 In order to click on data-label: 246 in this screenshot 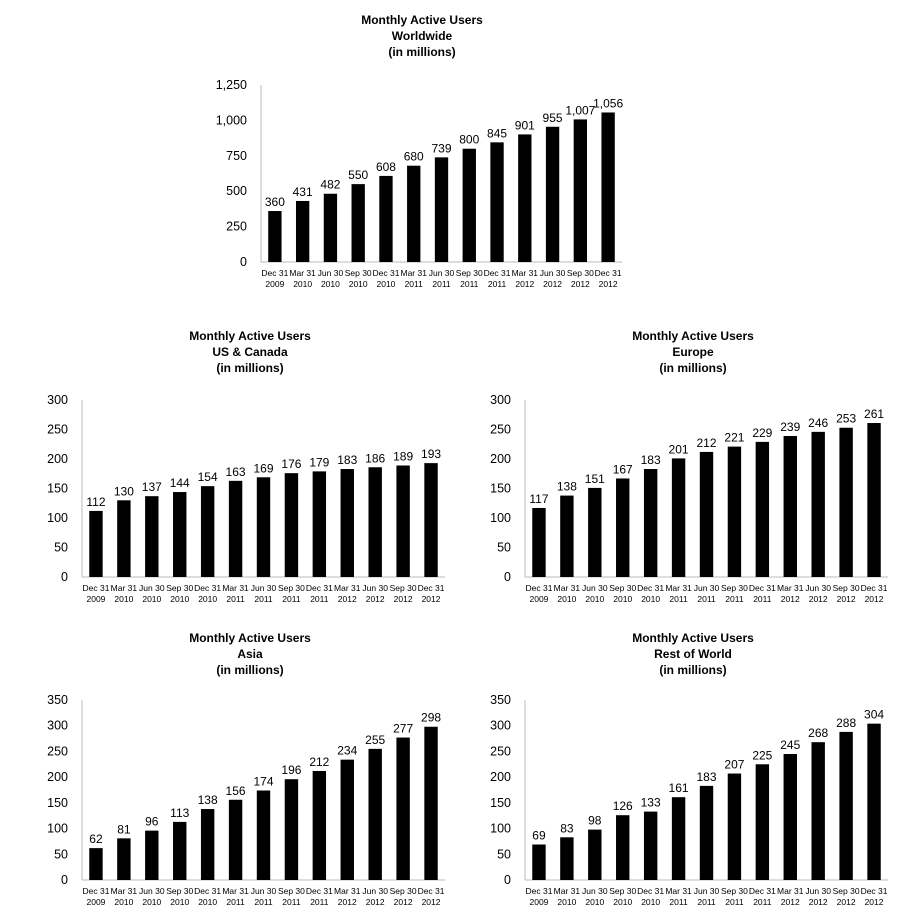, I will do `click(818, 423)`.